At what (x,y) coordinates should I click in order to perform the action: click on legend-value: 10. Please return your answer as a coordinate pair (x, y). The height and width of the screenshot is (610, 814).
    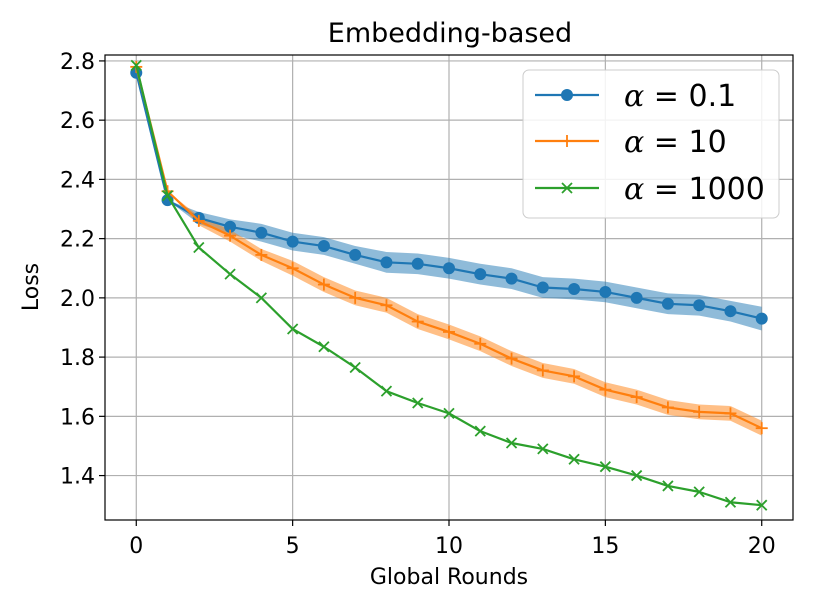
    Looking at the image, I should click on (707, 142).